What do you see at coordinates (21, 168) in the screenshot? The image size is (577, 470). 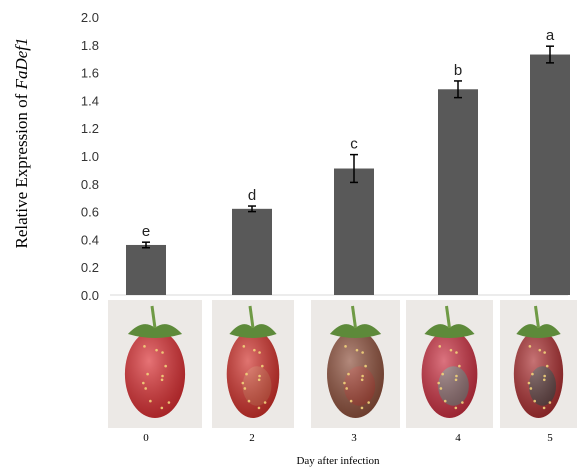 I see `y-axis-title-prefix: Relative Expression of` at bounding box center [21, 168].